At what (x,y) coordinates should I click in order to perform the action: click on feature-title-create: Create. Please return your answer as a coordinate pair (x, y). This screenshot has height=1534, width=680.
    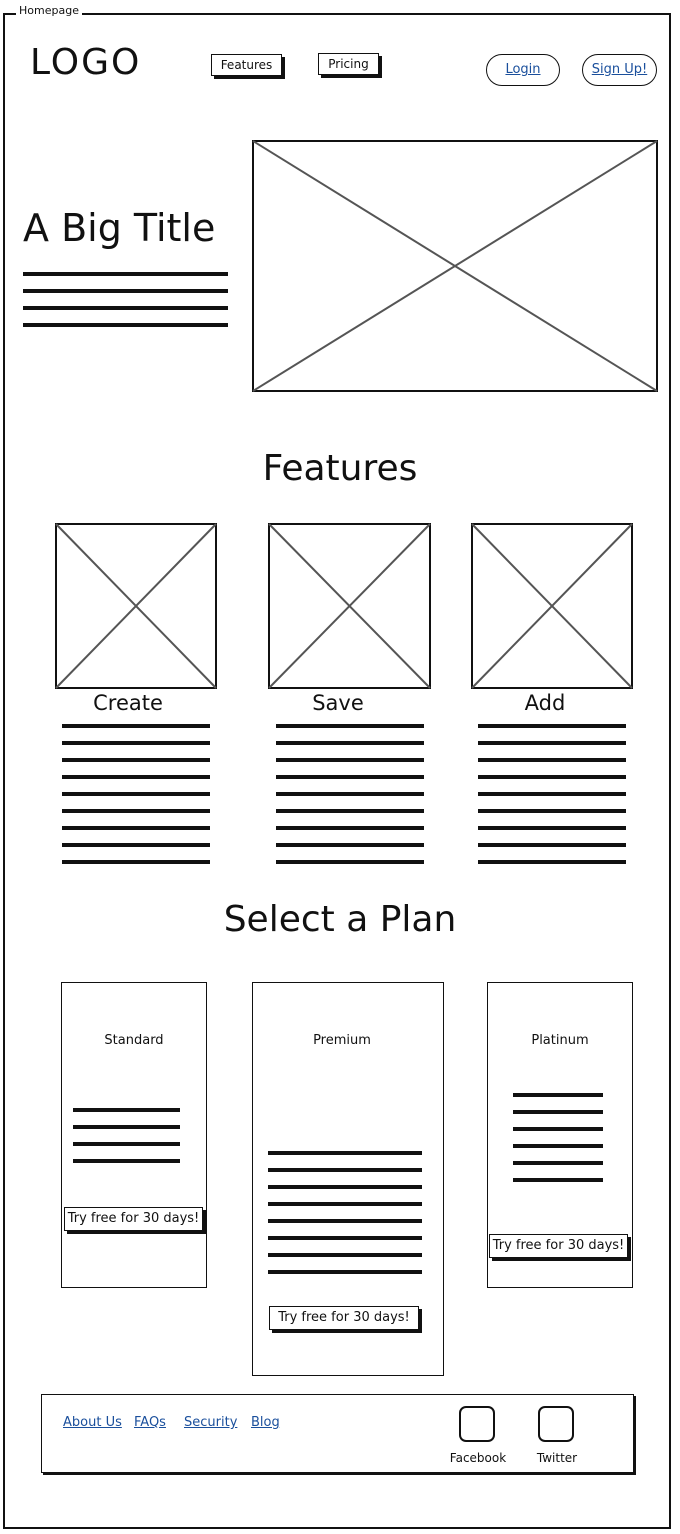
    Looking at the image, I should click on (128, 703).